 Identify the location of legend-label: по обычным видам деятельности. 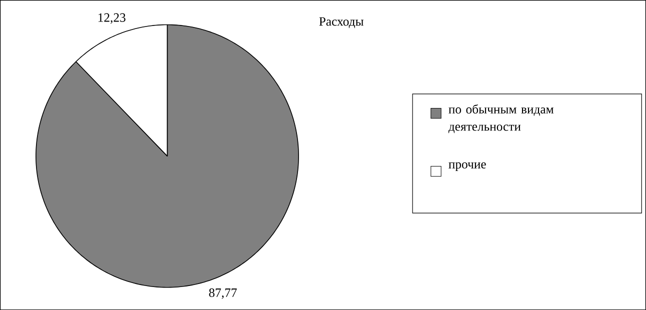
(501, 119).